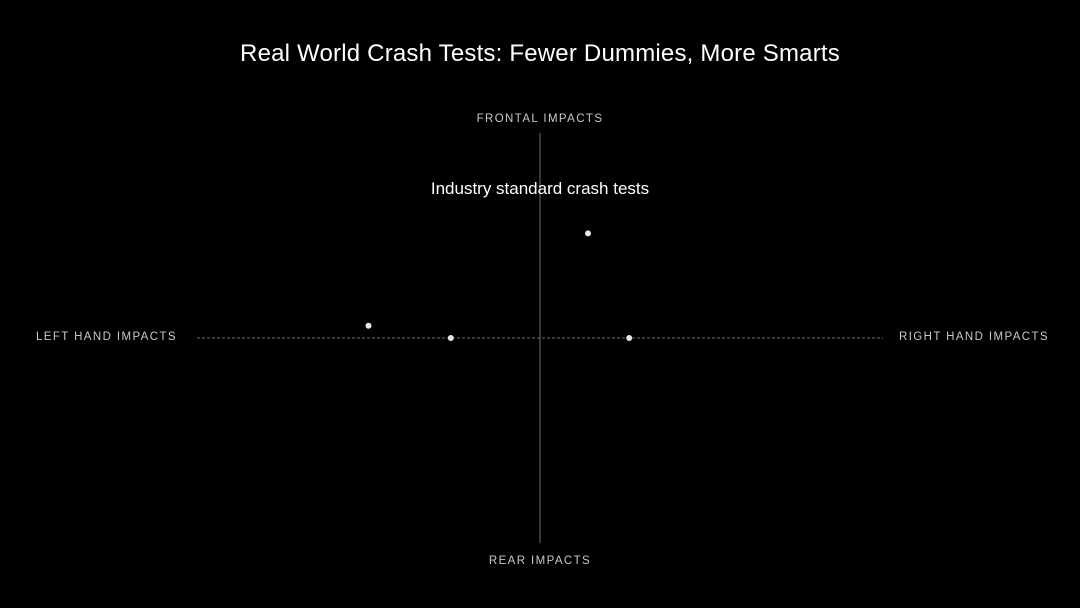 The width and height of the screenshot is (1080, 608). What do you see at coordinates (973, 337) in the screenshot?
I see `axis-label-right-hand: RIGHT HAND IMPACTS` at bounding box center [973, 337].